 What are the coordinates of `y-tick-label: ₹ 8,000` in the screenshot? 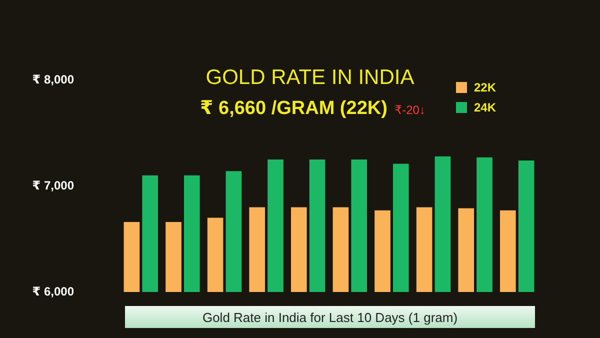 It's located at (53, 79).